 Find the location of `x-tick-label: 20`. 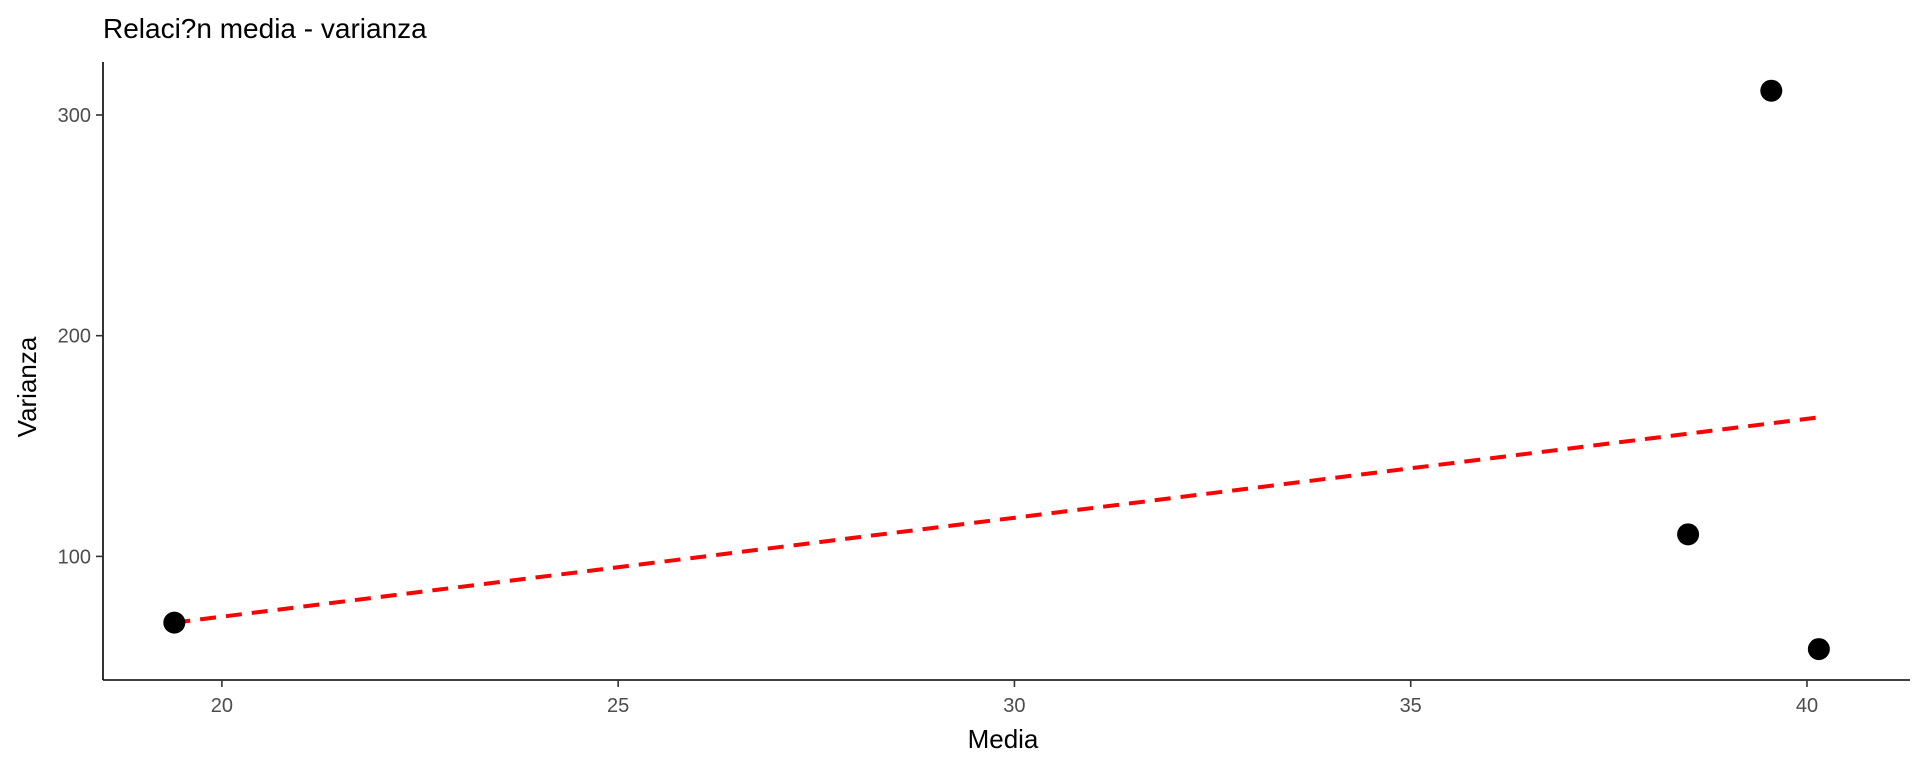

x-tick-label: 20 is located at coordinates (222, 706).